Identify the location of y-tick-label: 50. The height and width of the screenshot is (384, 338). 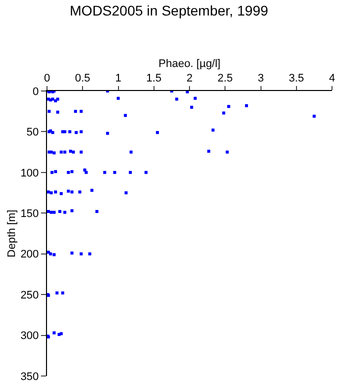
(32, 132).